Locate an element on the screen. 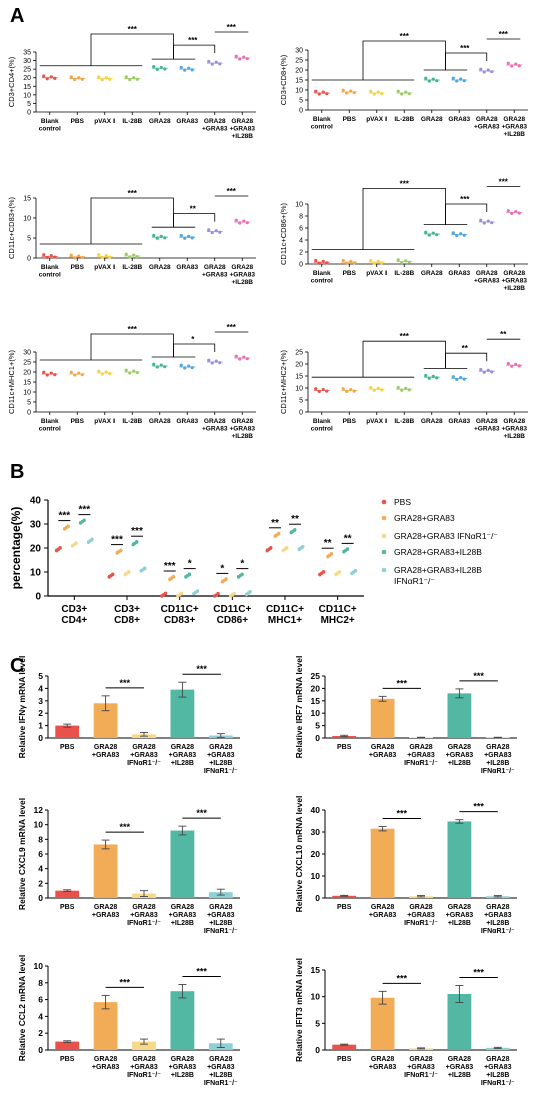 This screenshot has width=550, height=1100. y-tick-label: 20 is located at coordinates (299, 365).